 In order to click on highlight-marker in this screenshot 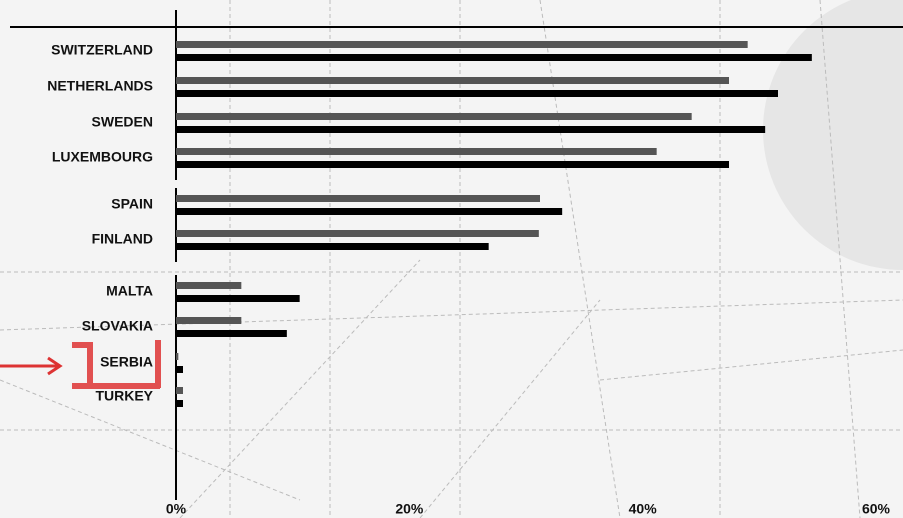, I will do `click(80, 364)`.